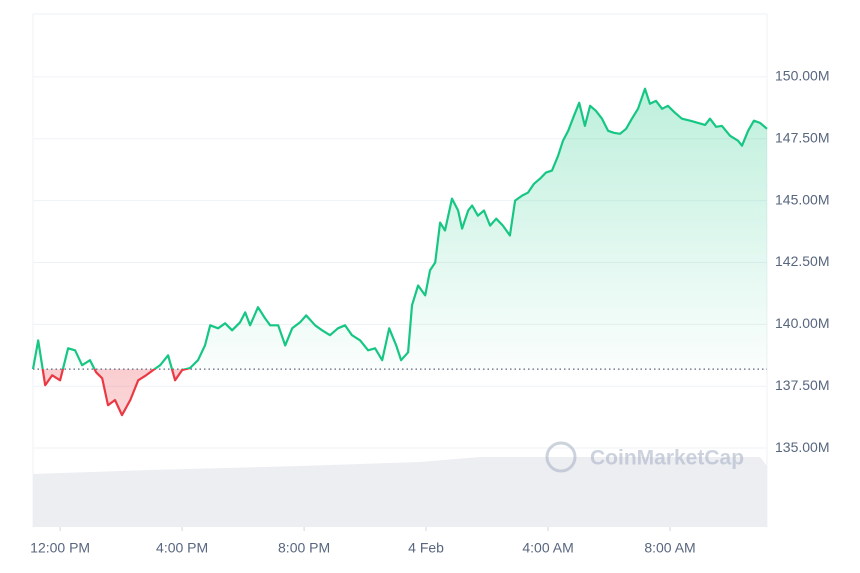  I want to click on x-tick-label: 4:00 PM, so click(182, 548).